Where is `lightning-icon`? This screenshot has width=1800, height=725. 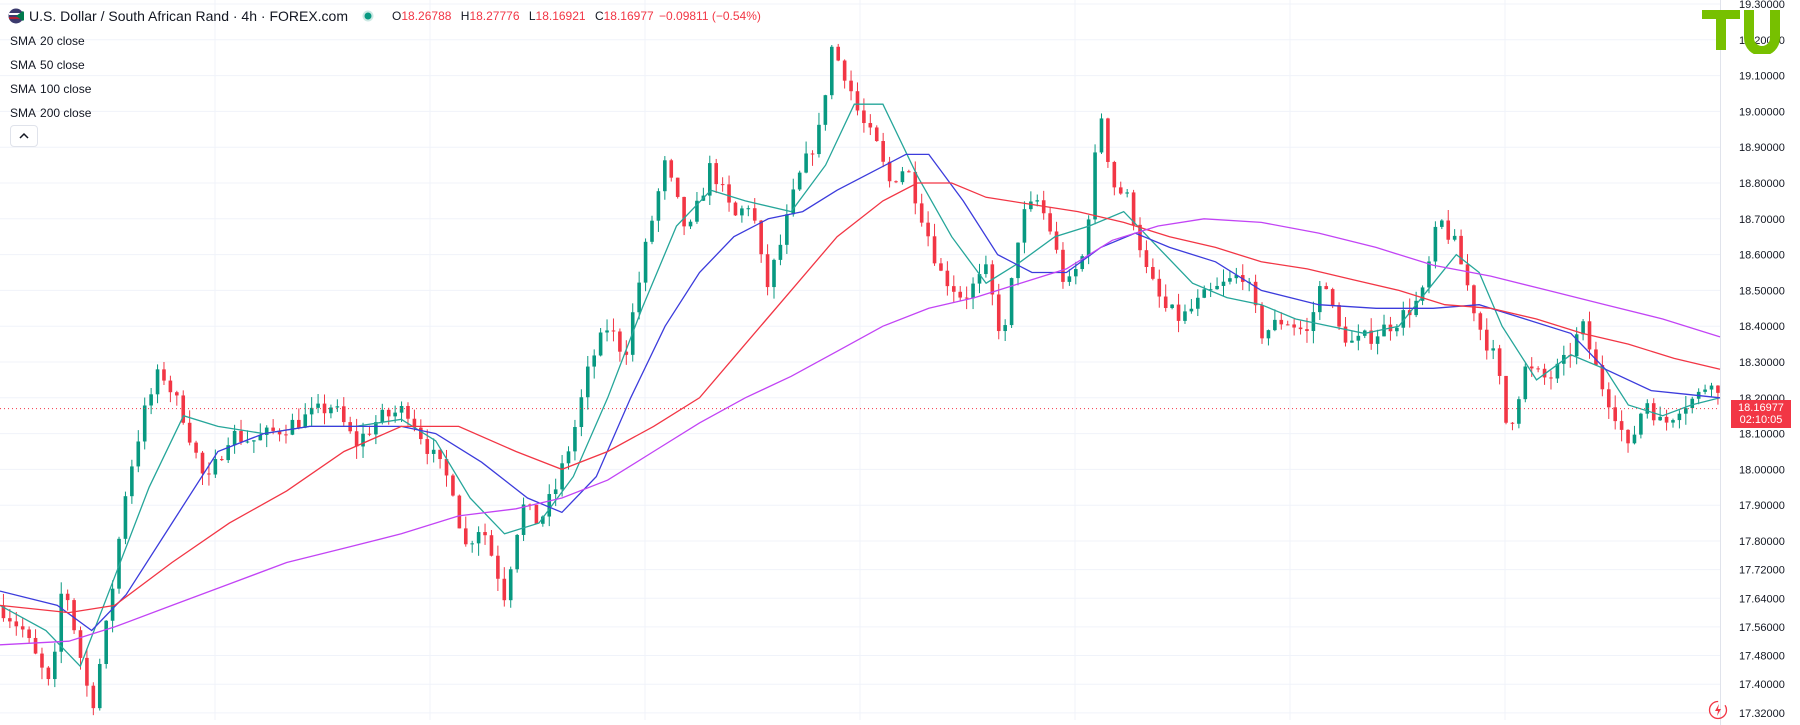
lightning-icon is located at coordinates (1718, 710).